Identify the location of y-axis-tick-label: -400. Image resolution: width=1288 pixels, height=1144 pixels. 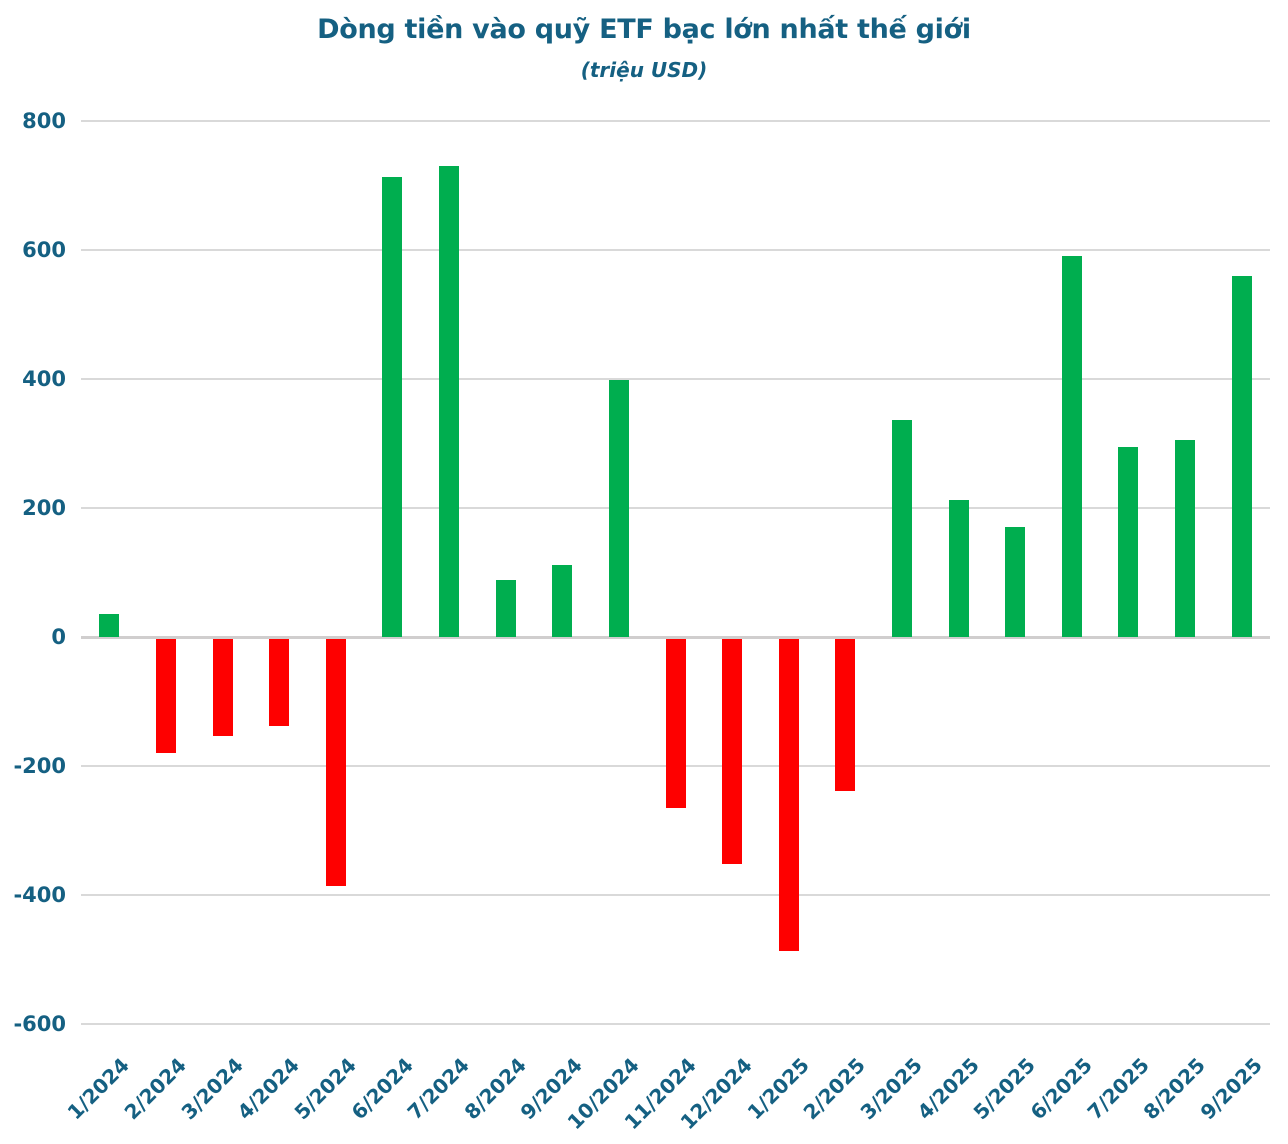
(39, 894).